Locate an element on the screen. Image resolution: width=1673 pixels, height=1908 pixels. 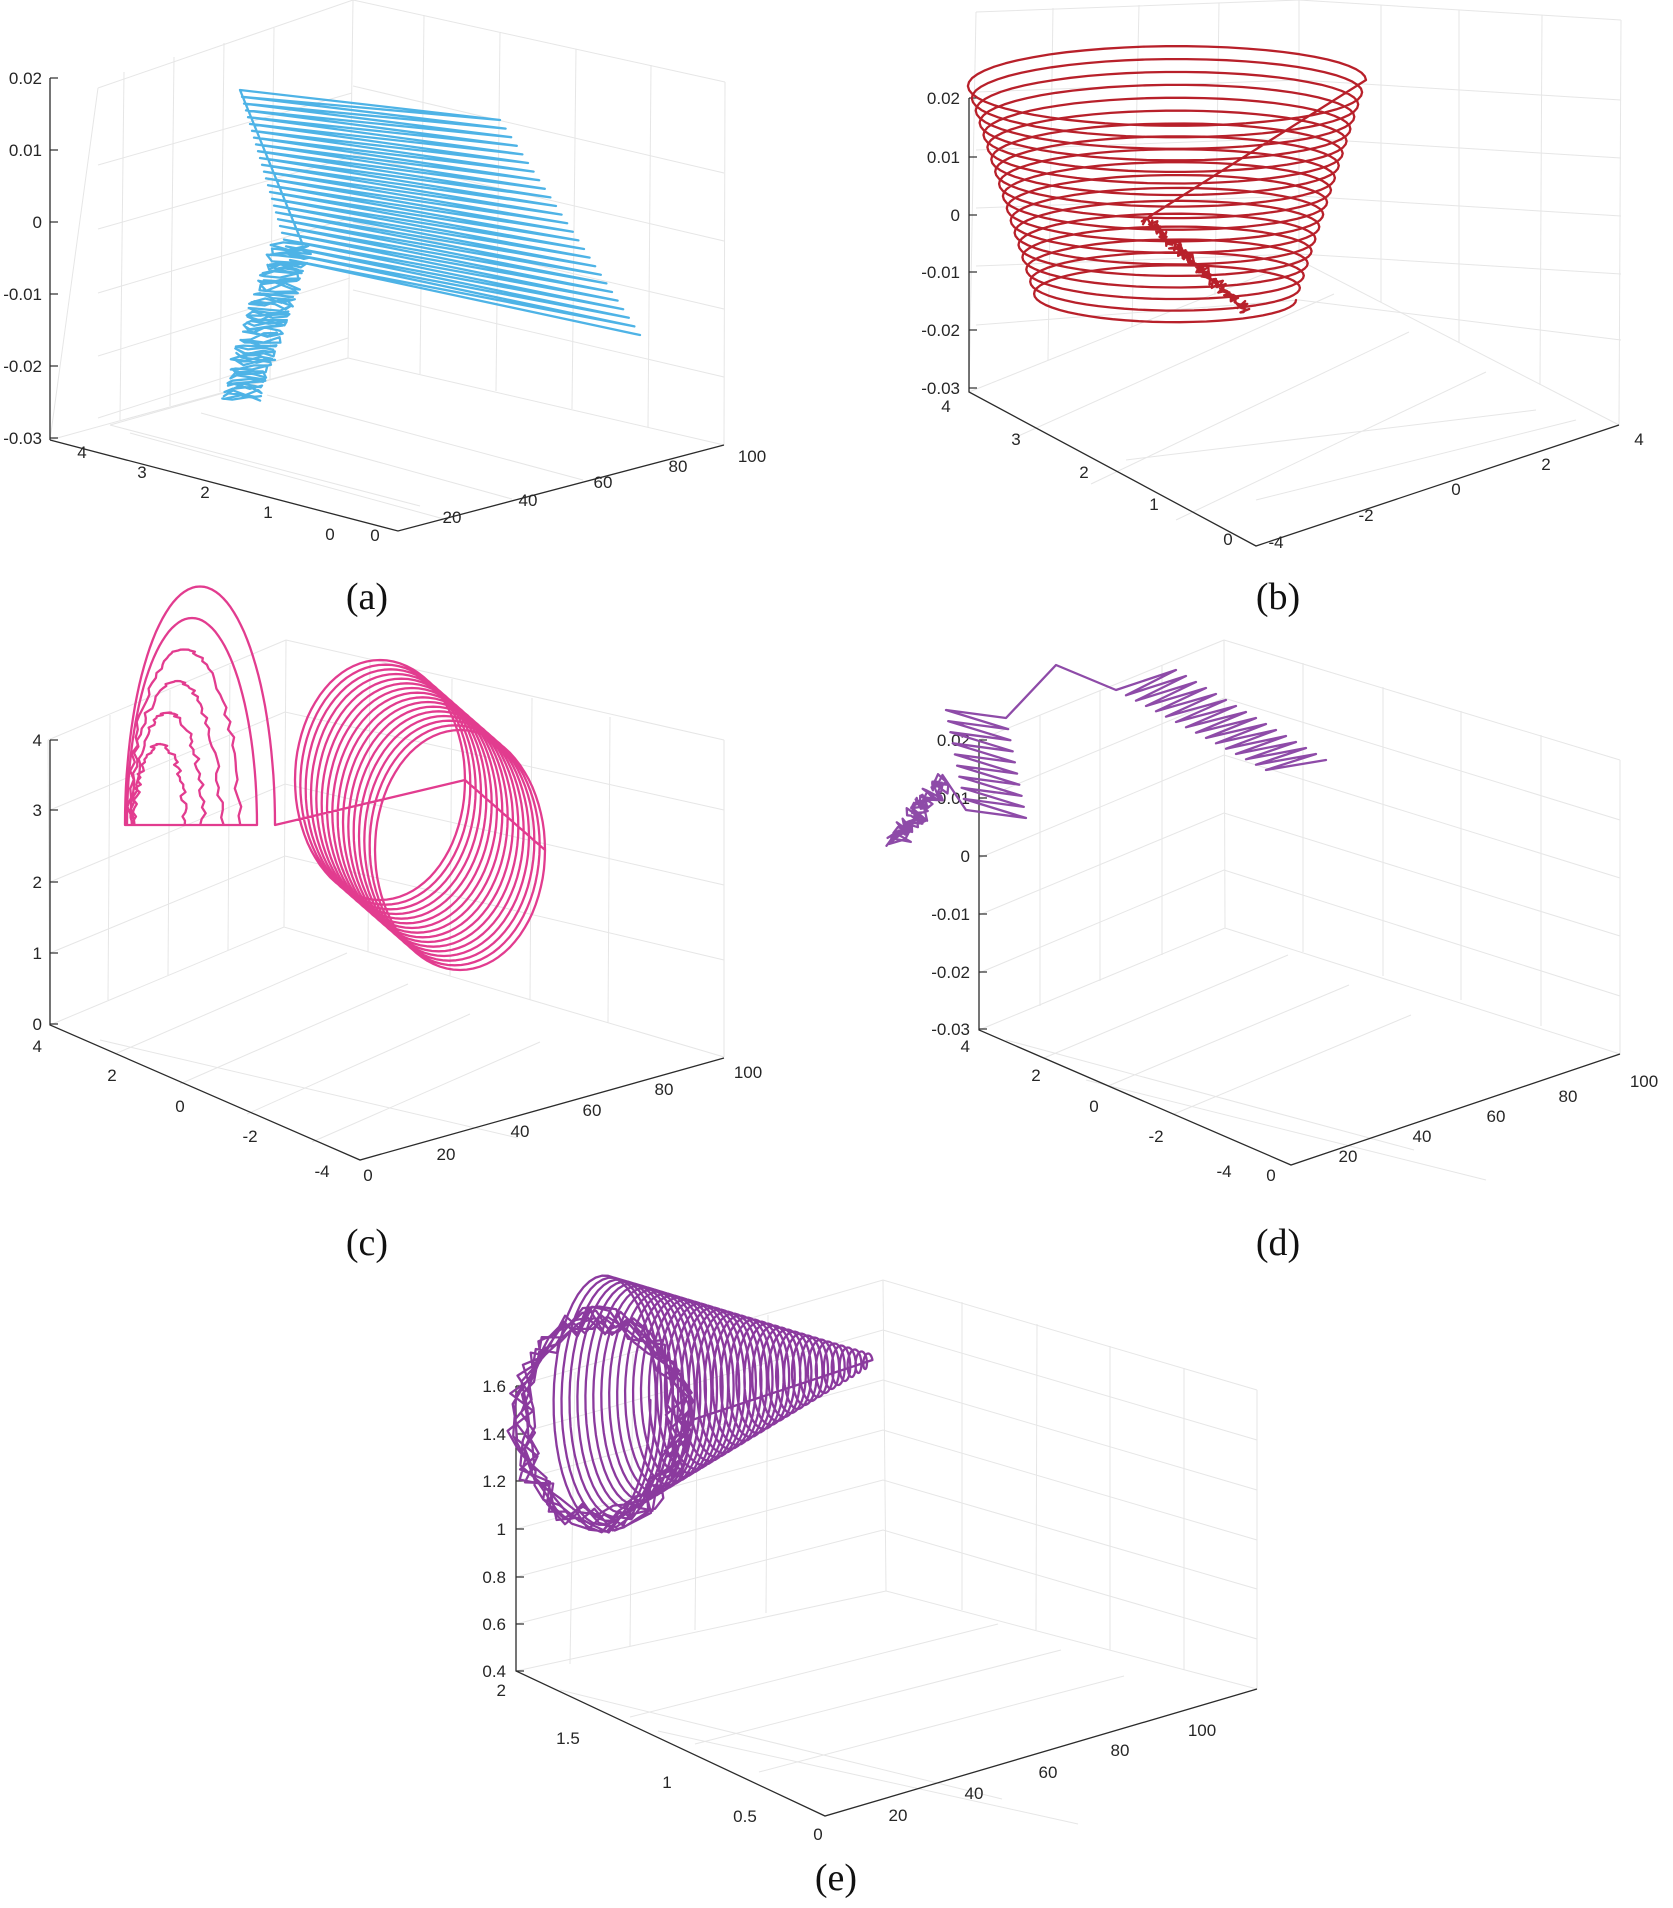
z-tick-label: 1.4 is located at coordinates (494, 1434).